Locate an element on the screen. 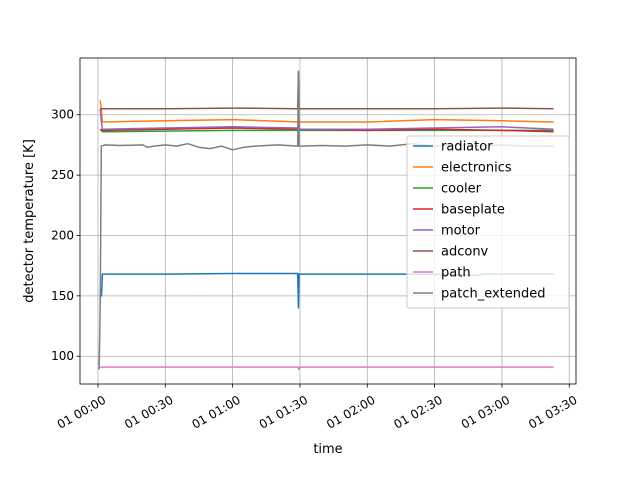 The image size is (640, 480). legend-label-baseplate: baseplate is located at coordinates (473, 210).